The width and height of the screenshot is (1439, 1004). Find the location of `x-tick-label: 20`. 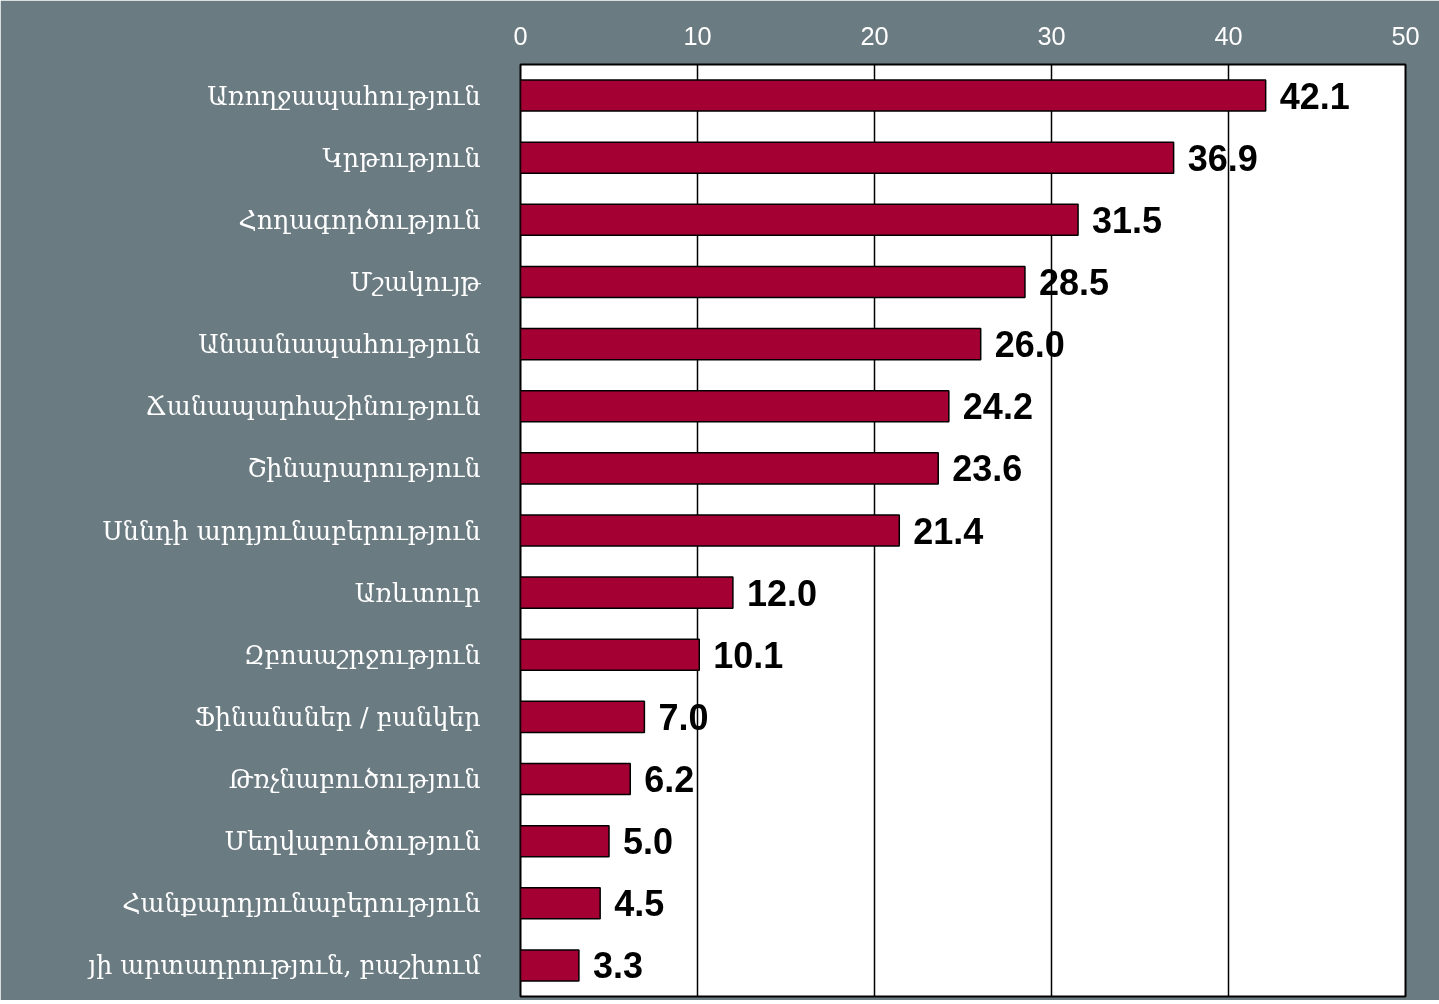

x-tick-label: 20 is located at coordinates (874, 35).